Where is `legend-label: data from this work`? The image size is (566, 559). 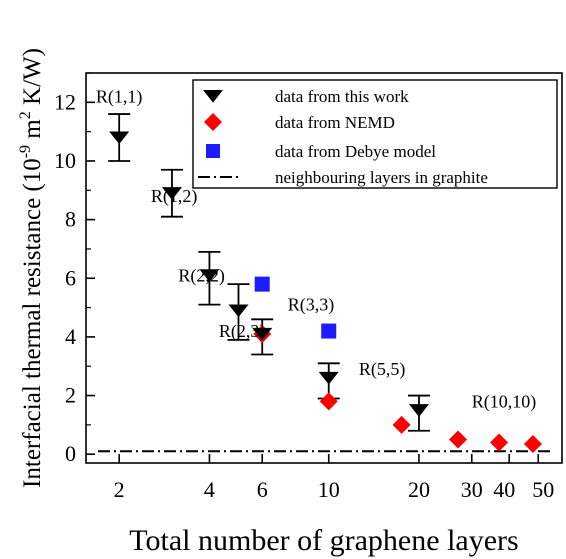
legend-label: data from this work is located at coordinates (342, 96).